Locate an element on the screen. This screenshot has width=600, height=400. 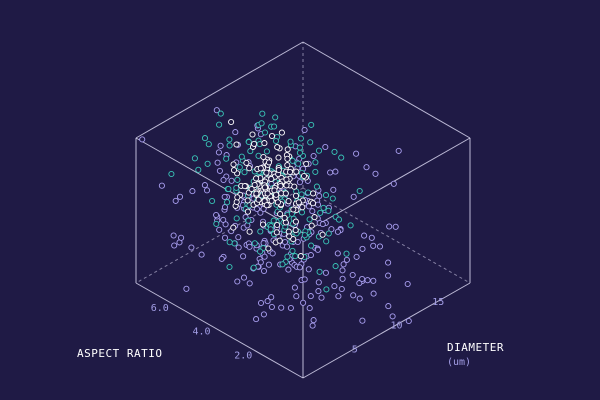
x-tick-label: 10 is located at coordinates (396, 326).